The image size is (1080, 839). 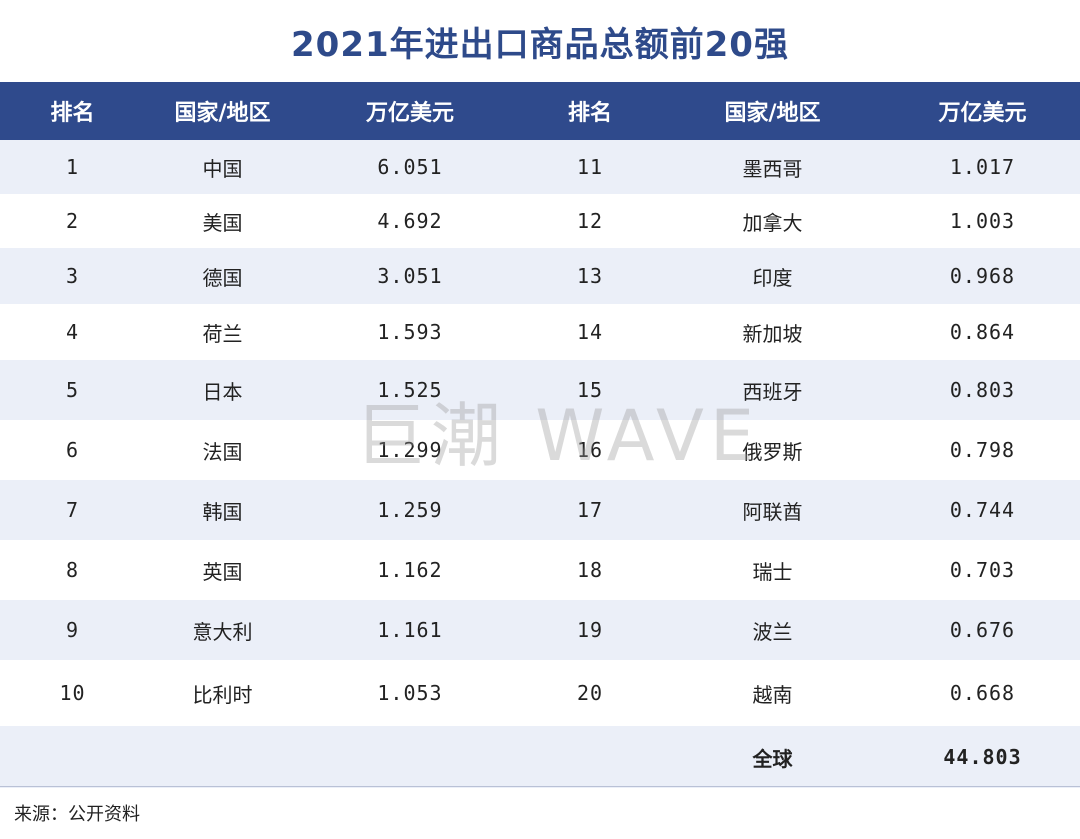 I want to click on country-right: 墨西哥, so click(x=772, y=168).